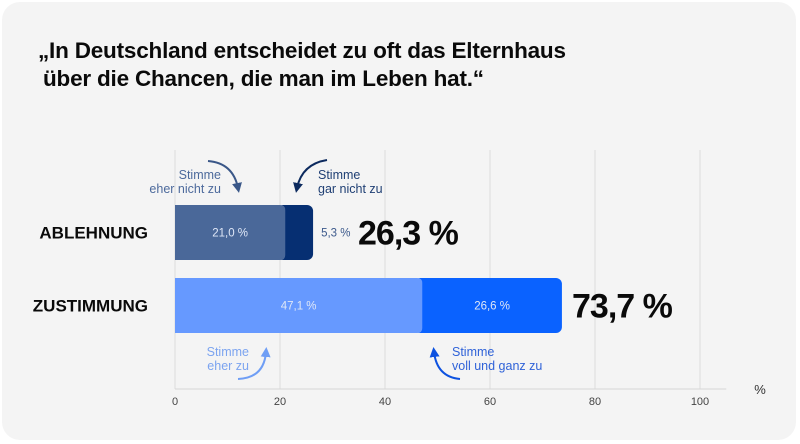 The height and width of the screenshot is (444, 800). Describe the element at coordinates (385, 402) in the screenshot. I see `x-tick-label: 40` at that location.